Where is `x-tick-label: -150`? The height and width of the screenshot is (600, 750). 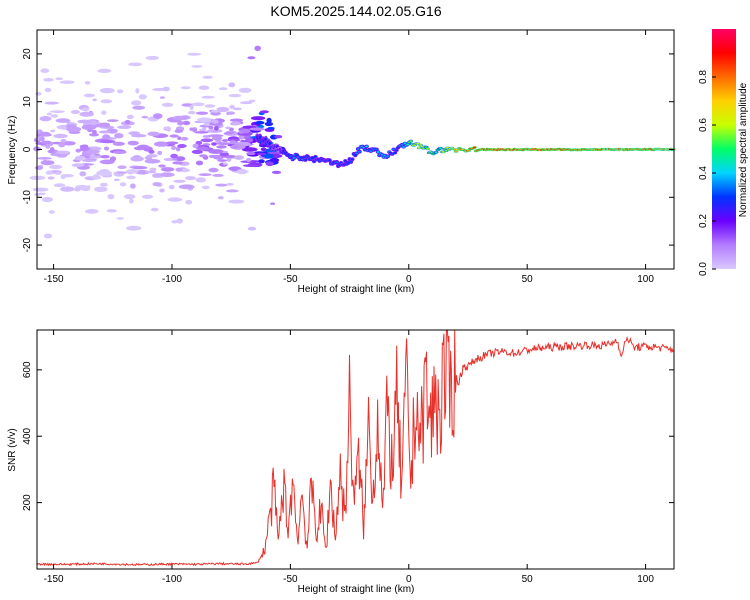
x-tick-label: -150 is located at coordinates (54, 579).